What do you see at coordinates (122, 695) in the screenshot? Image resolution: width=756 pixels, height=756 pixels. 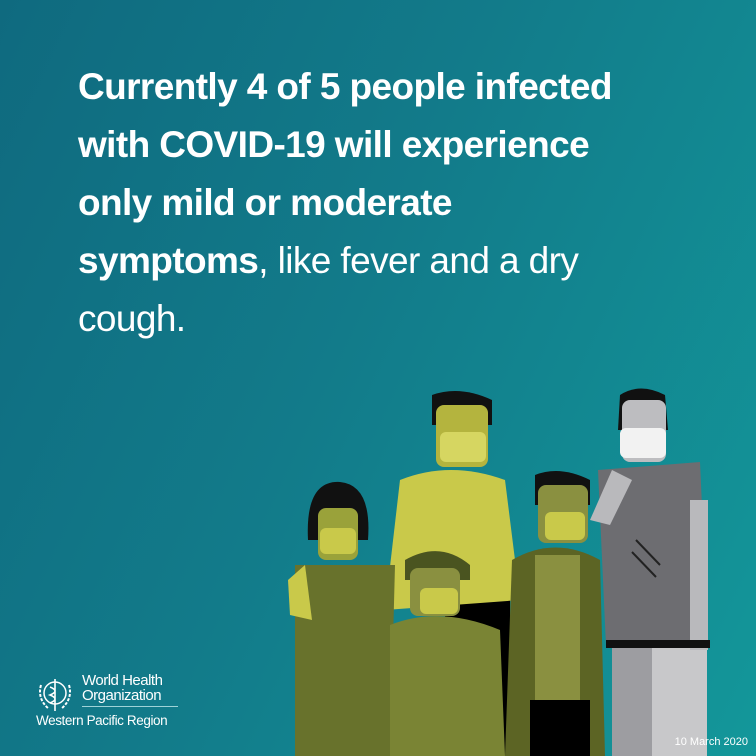 I see `logo-line2: Organization` at bounding box center [122, 695].